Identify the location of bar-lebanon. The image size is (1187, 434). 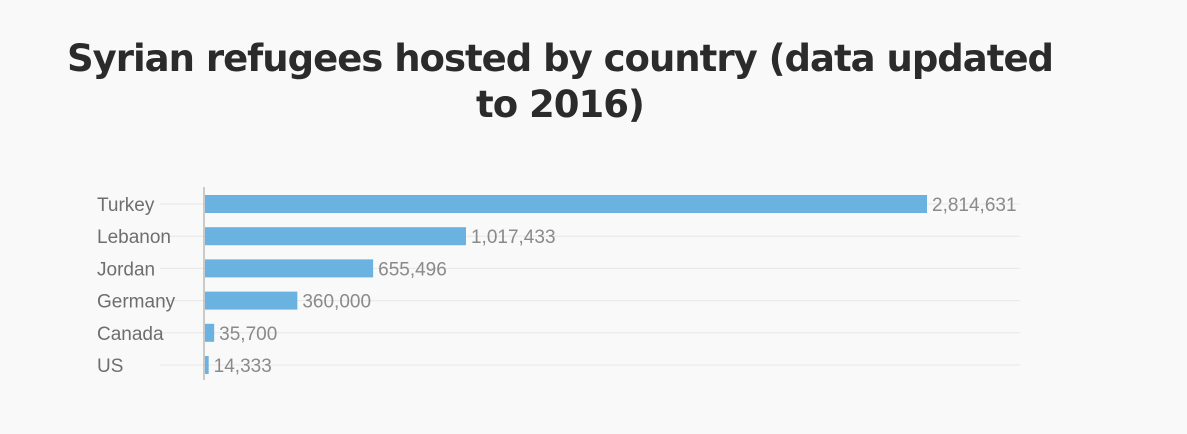
(335, 236).